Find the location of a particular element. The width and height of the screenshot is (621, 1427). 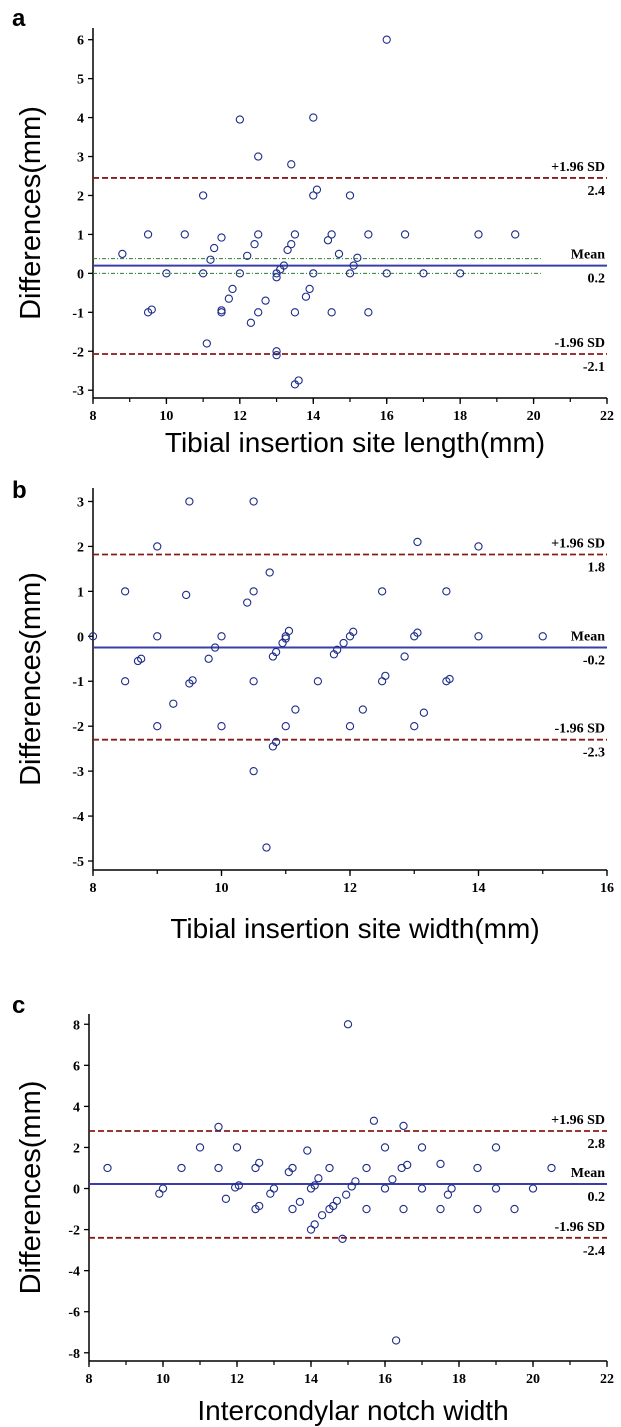

y-tick-label: 1 is located at coordinates (80, 235).